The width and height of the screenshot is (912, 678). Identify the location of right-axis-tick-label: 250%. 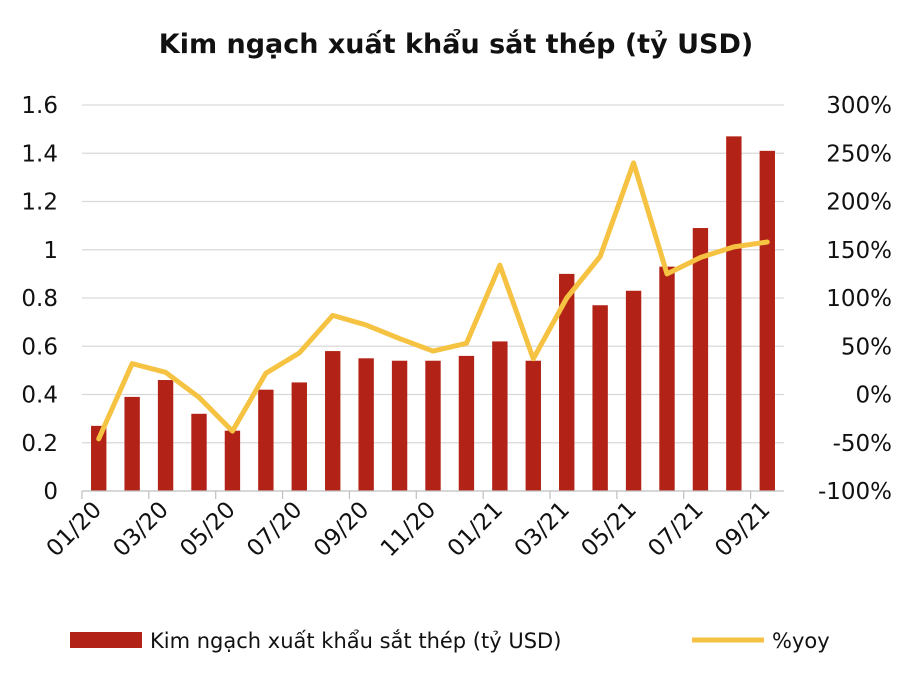
(859, 154).